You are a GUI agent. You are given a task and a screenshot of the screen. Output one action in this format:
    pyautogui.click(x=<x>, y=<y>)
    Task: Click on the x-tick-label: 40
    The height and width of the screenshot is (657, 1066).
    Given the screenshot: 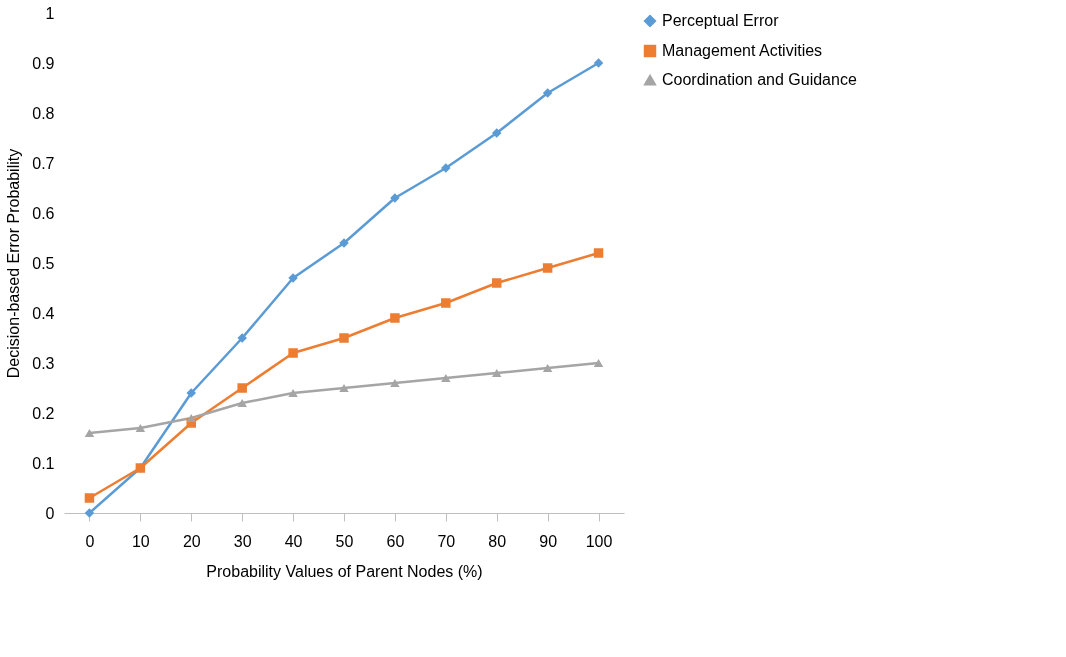 What is the action you would take?
    pyautogui.click(x=293, y=541)
    